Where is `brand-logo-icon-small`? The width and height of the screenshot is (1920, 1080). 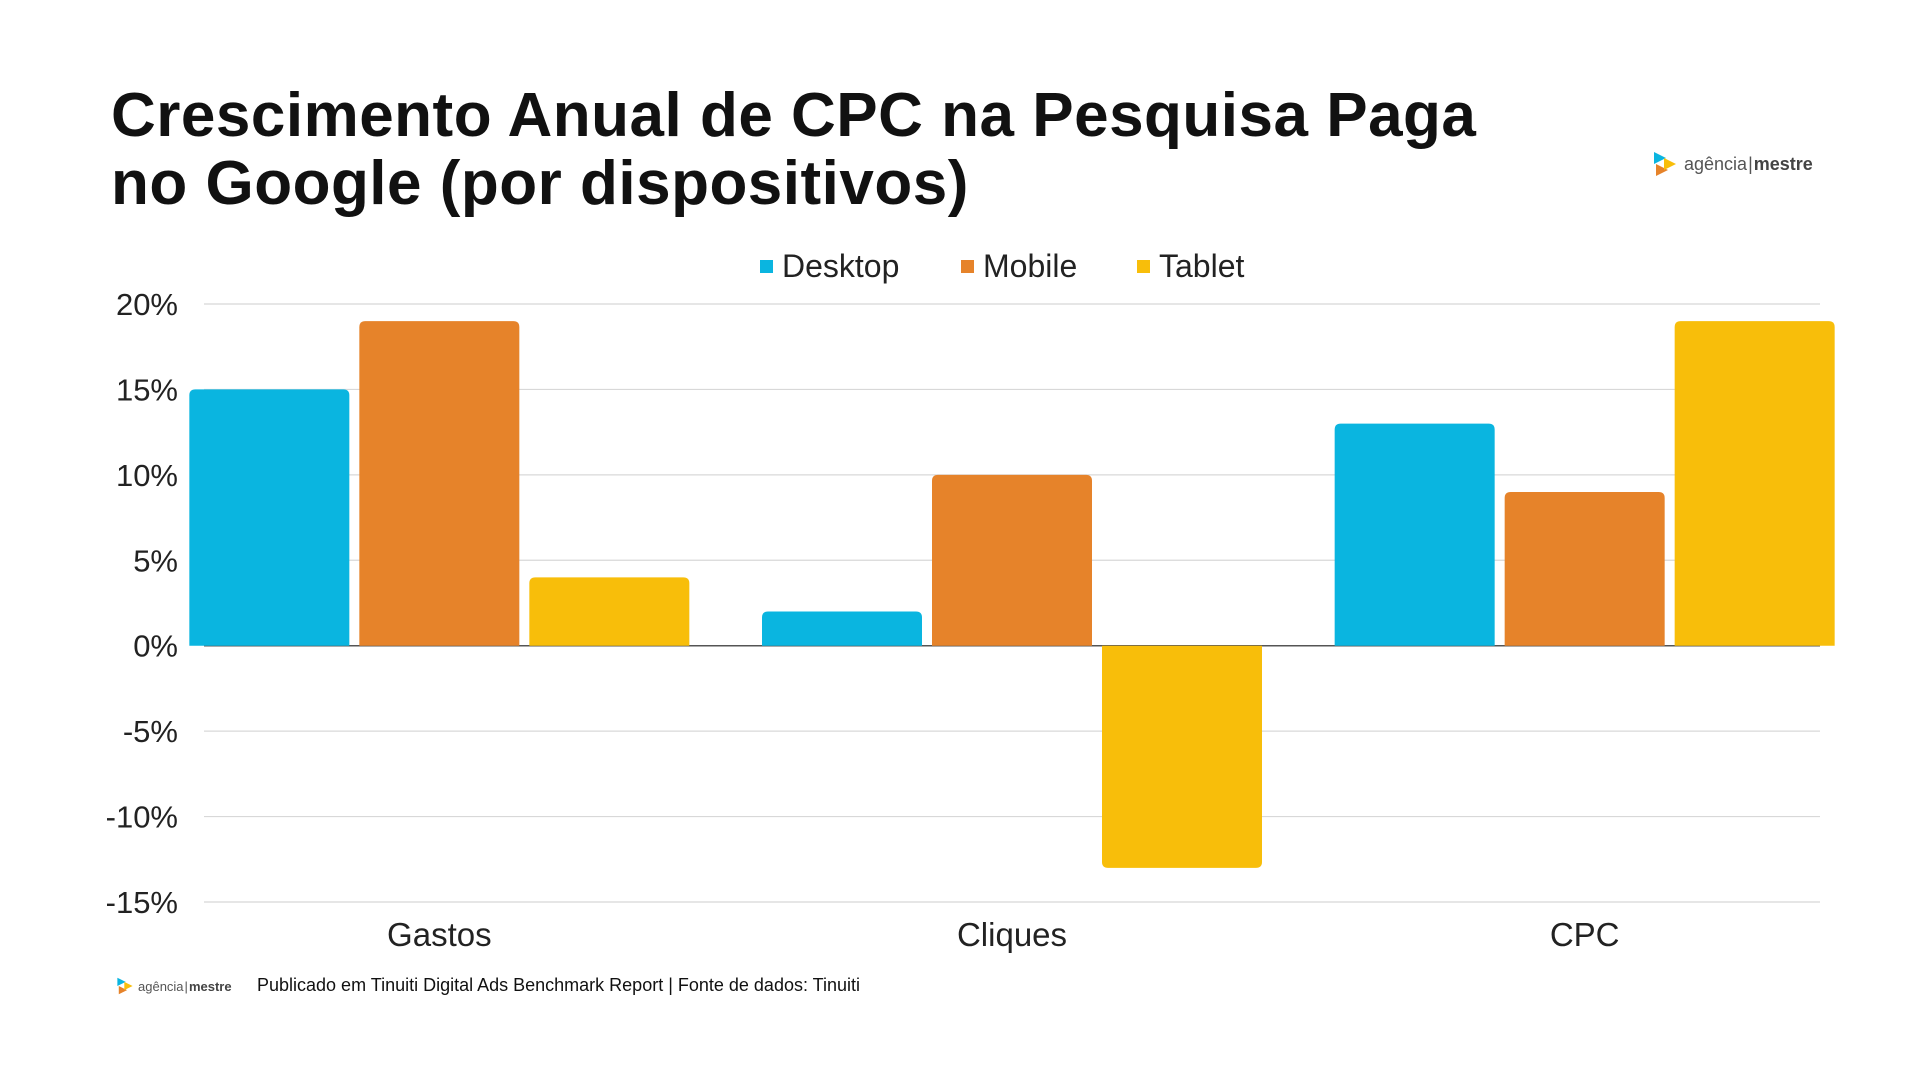
brand-logo-icon-small is located at coordinates (125, 986).